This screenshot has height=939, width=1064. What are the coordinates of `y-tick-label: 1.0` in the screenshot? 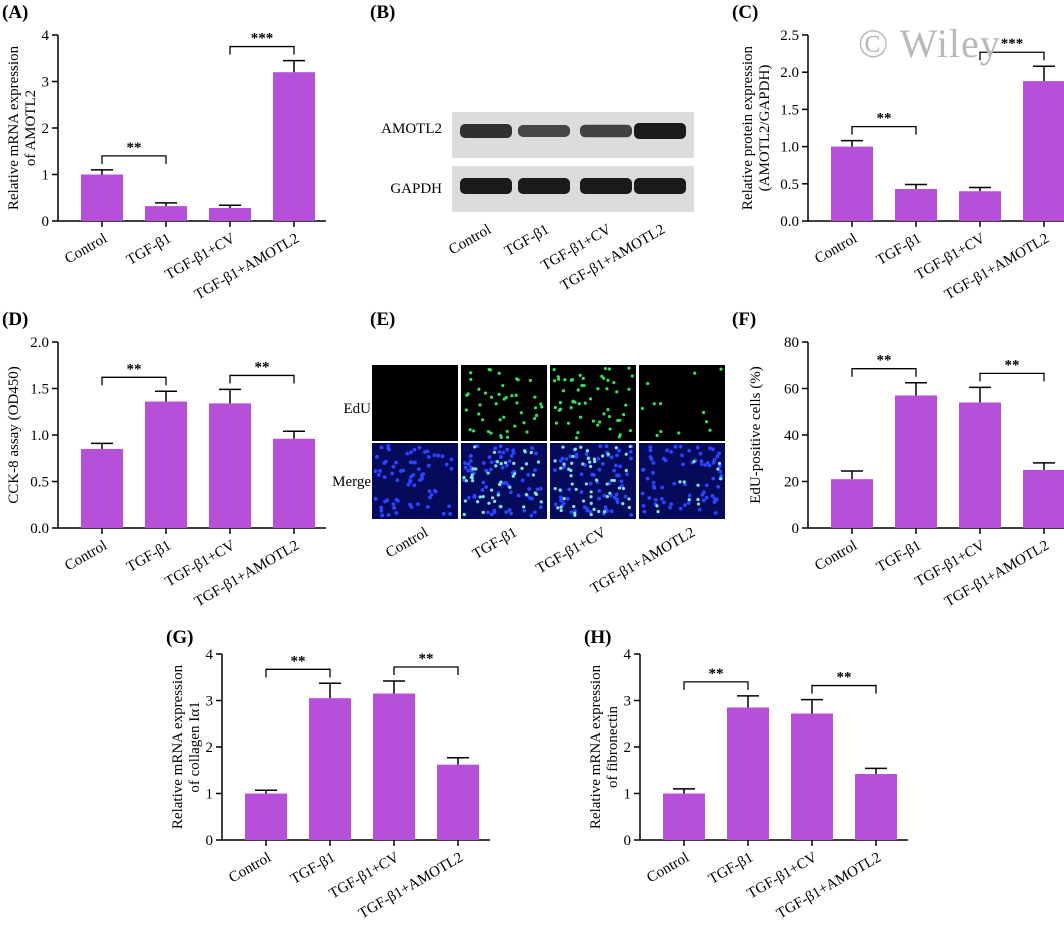 It's located at (789, 148).